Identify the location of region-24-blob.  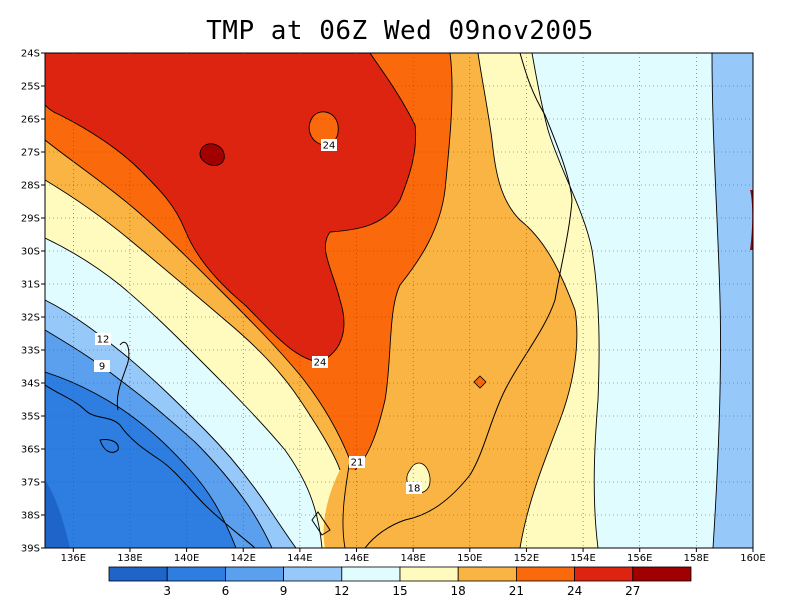
(324, 128).